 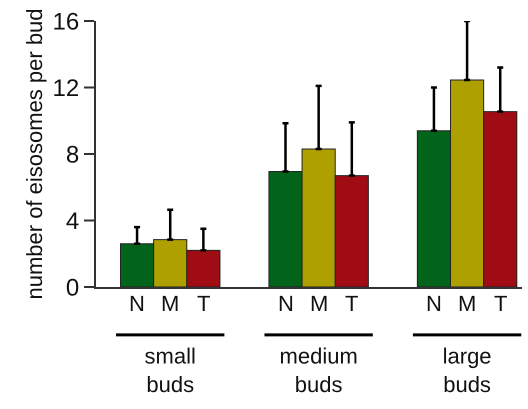 I want to click on y-tick-label: 0, so click(x=73, y=288).